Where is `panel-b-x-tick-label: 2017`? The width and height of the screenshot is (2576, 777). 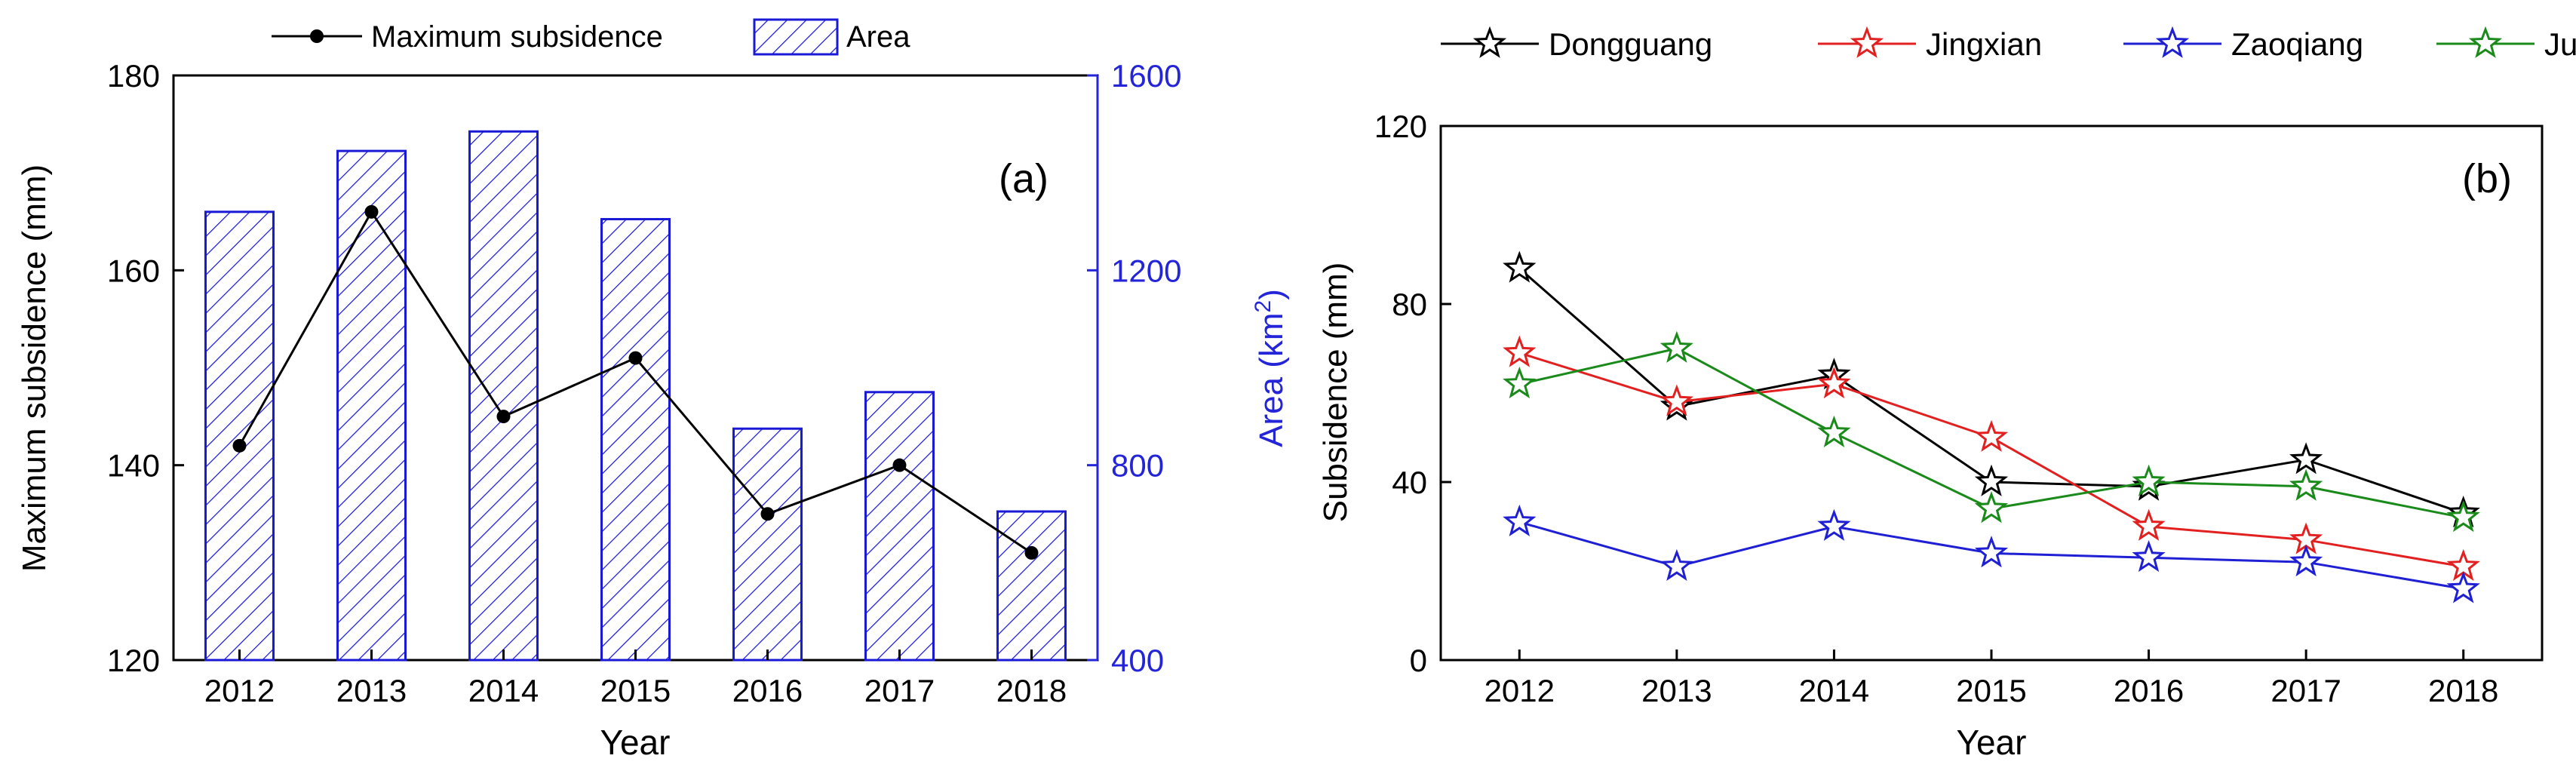
panel-b-x-tick-label: 2017 is located at coordinates (2306, 690).